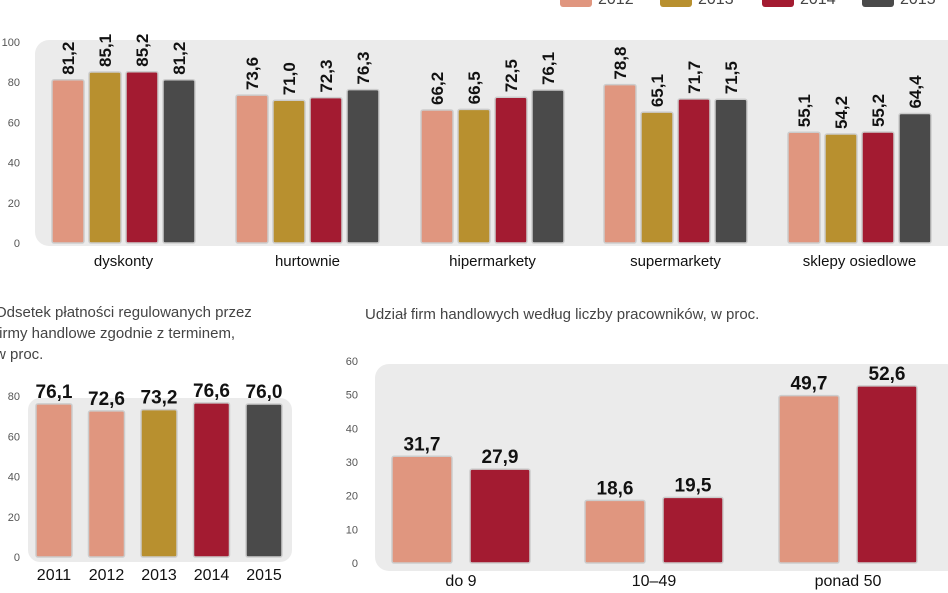  What do you see at coordinates (848, 581) in the screenshot?
I see `category-label: ponad 50` at bounding box center [848, 581].